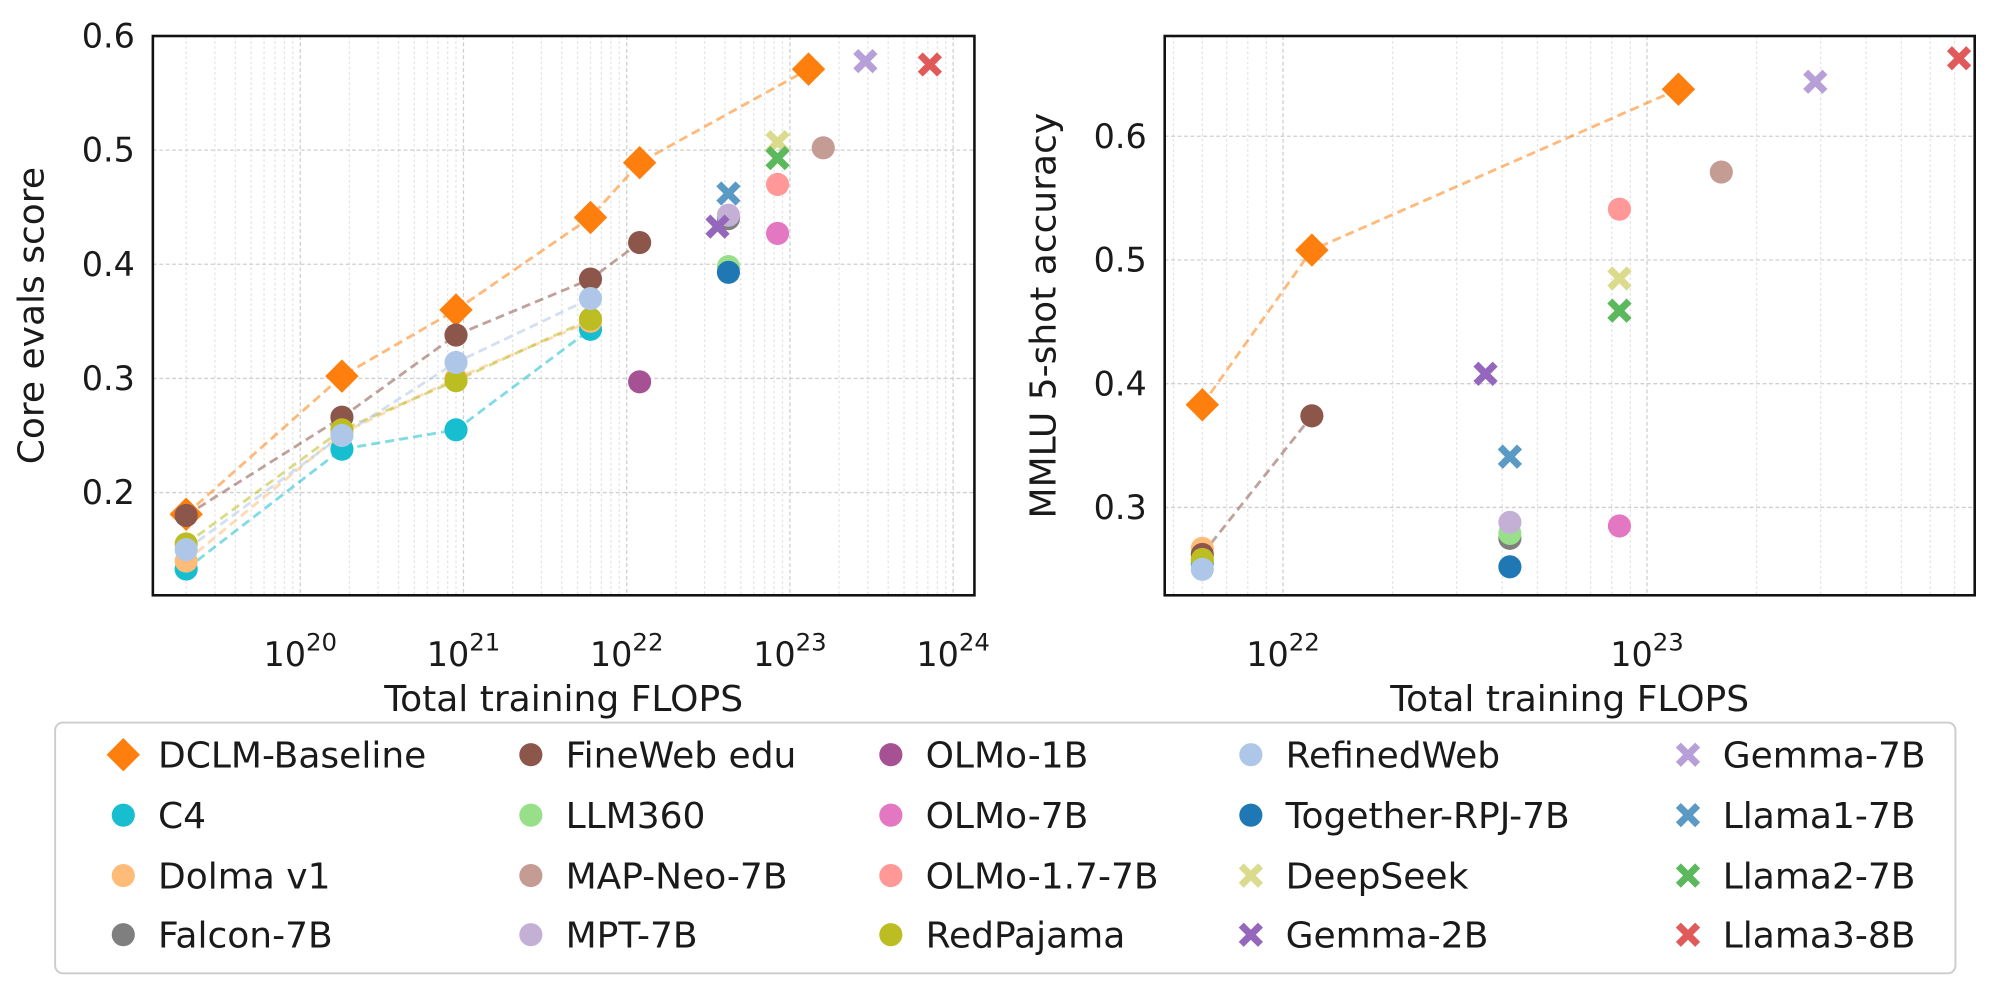 The width and height of the screenshot is (2008, 990). Describe the element at coordinates (1043, 316) in the screenshot. I see `y-axis-label: MMLU 5-shot accuracy` at that location.